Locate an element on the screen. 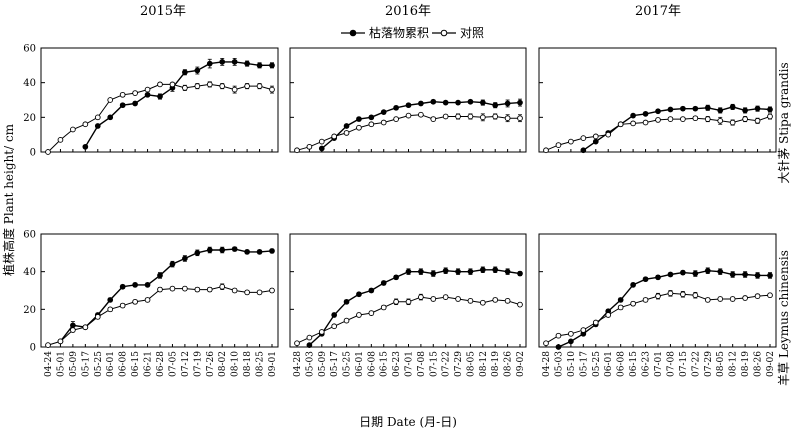 The width and height of the screenshot is (800, 432). x-tick-label: 06-01 is located at coordinates (360, 364).